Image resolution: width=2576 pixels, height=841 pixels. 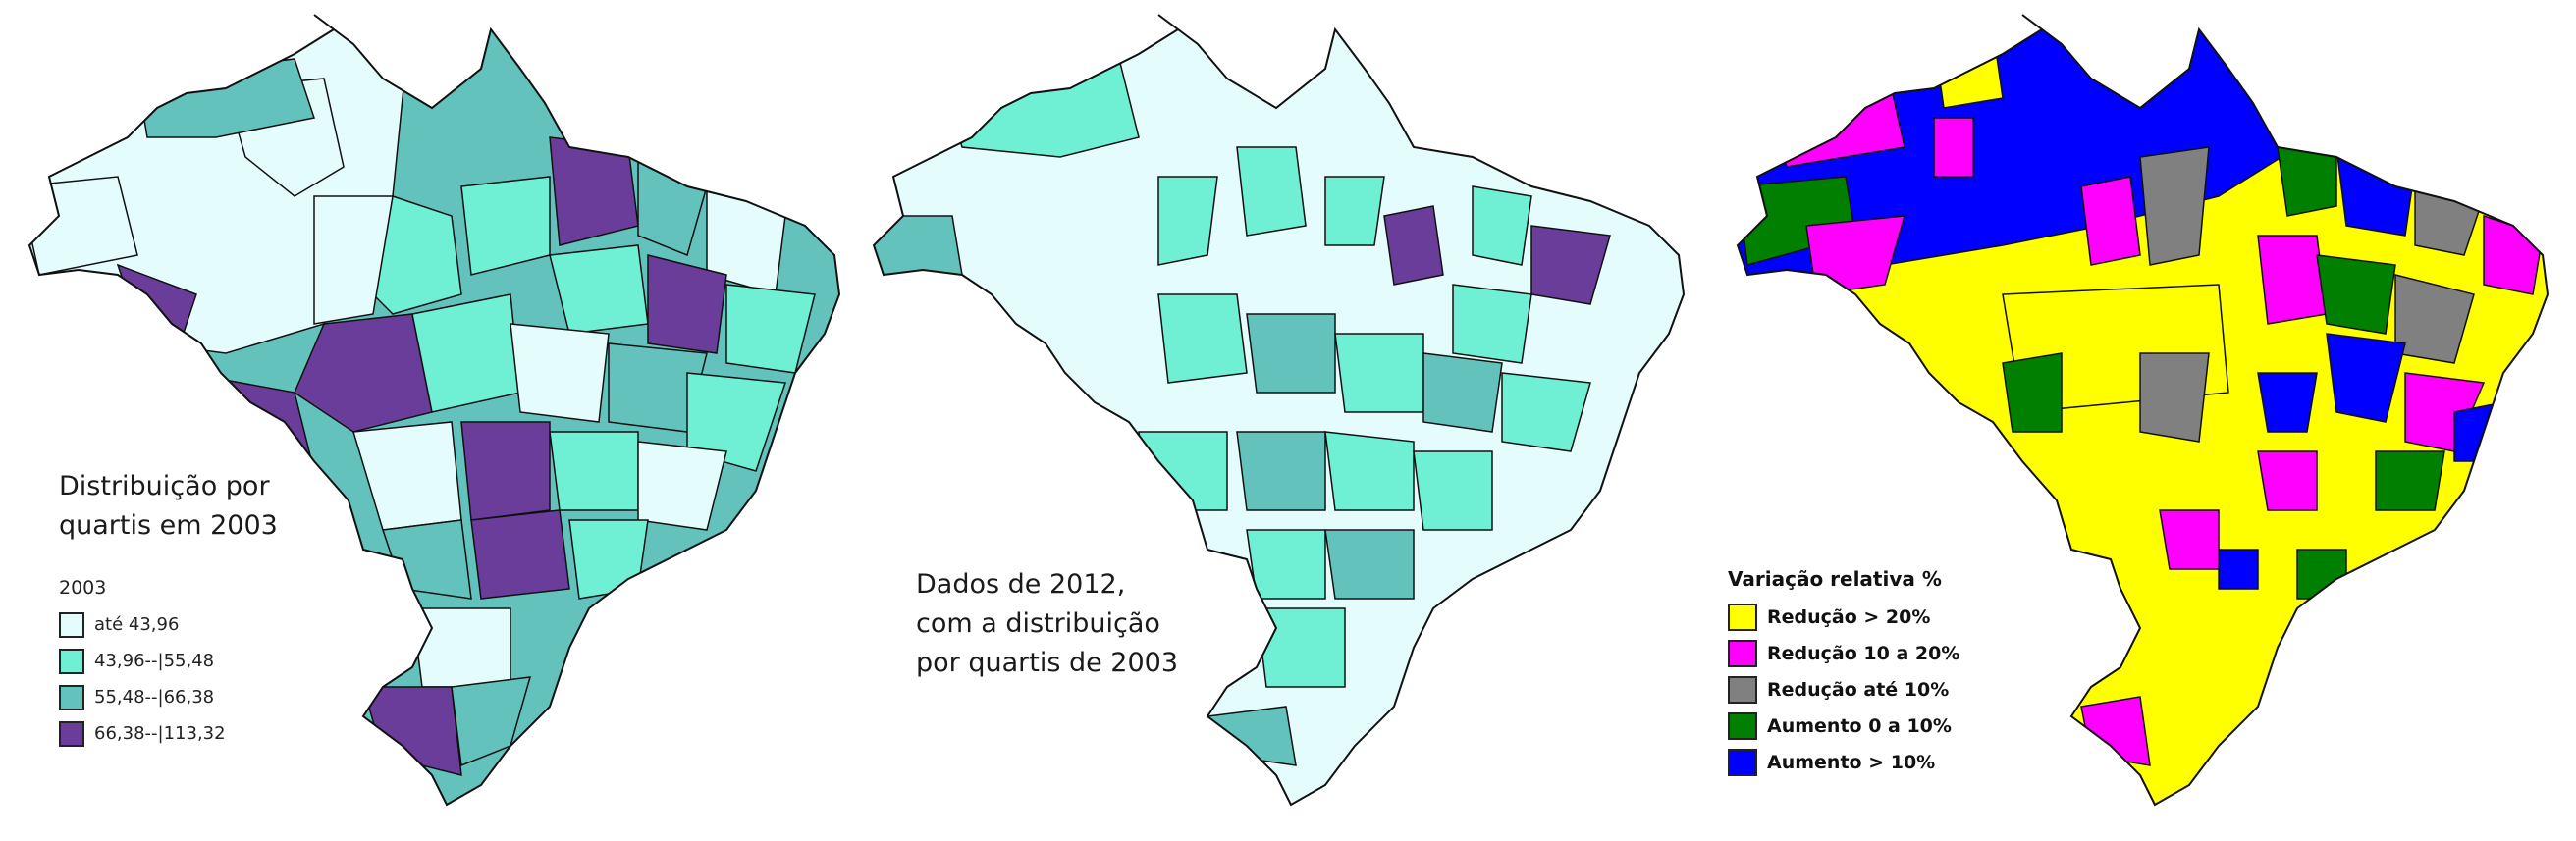 I want to click on legend-label: 43,96--|55,48, so click(x=154, y=661).